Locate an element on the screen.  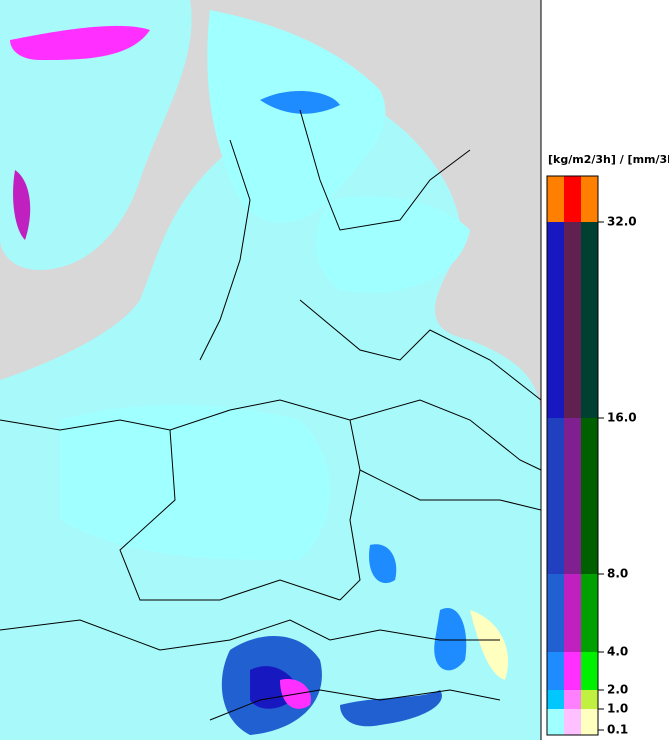
legend-tick-label: 4.0 is located at coordinates (617, 652).